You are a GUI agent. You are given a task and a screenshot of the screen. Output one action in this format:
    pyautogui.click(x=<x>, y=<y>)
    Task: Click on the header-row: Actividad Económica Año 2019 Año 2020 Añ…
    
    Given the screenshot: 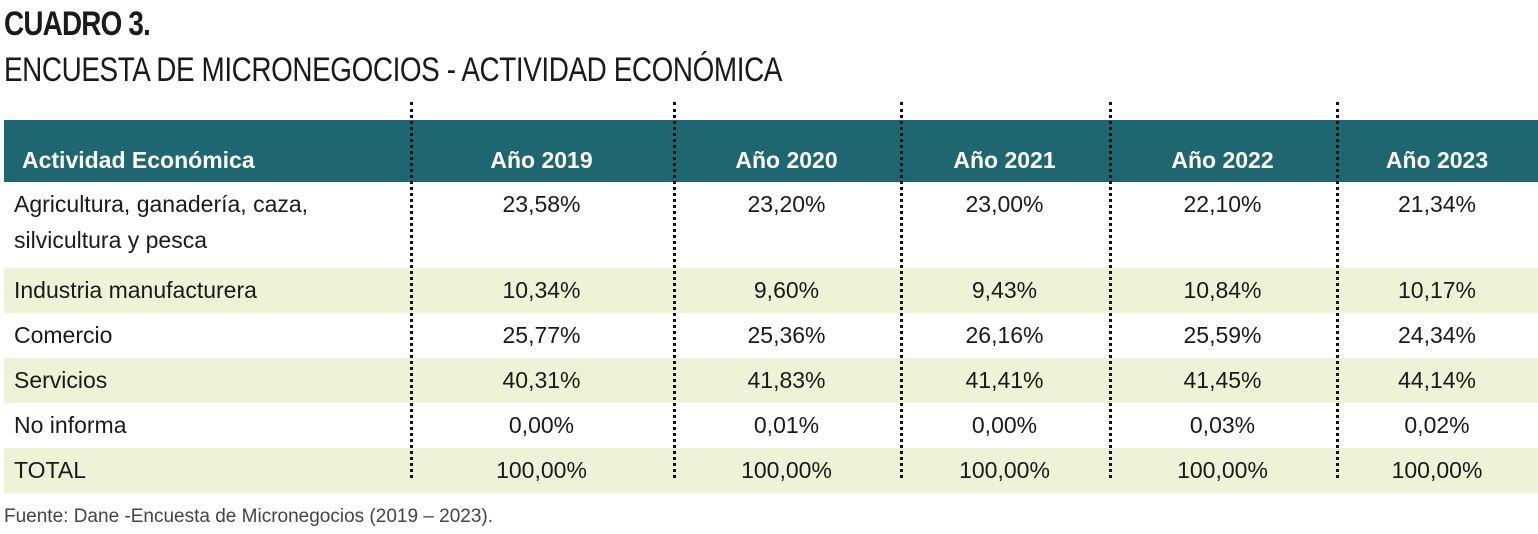 What is the action you would take?
    pyautogui.click(x=771, y=151)
    